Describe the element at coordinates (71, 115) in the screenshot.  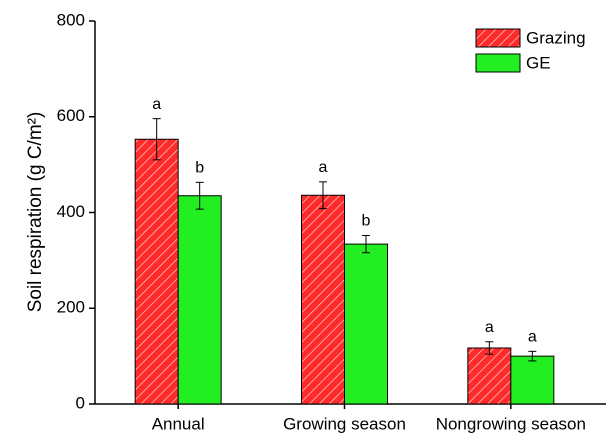
I see `y-tick-label: 600` at that location.